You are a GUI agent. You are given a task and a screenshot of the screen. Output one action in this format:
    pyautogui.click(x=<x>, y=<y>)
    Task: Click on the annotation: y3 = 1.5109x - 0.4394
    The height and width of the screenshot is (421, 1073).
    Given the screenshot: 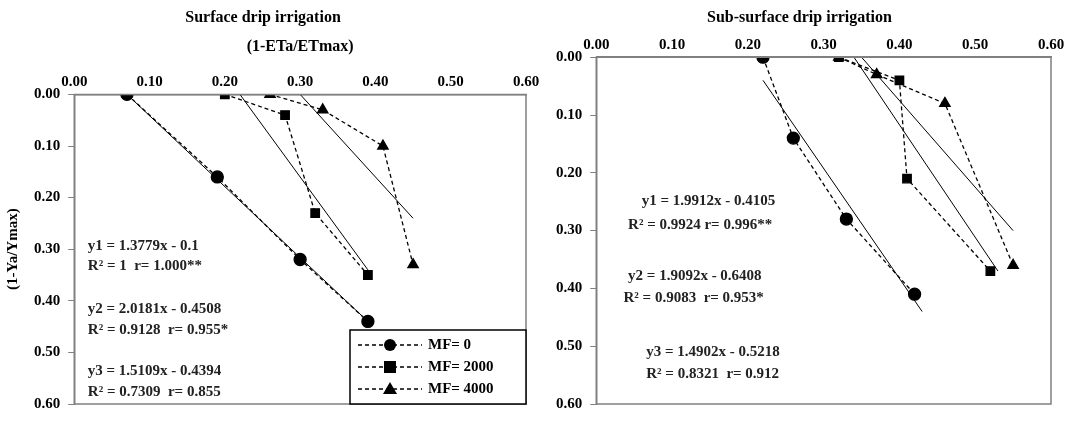 What is the action you would take?
    pyautogui.click(x=154, y=370)
    